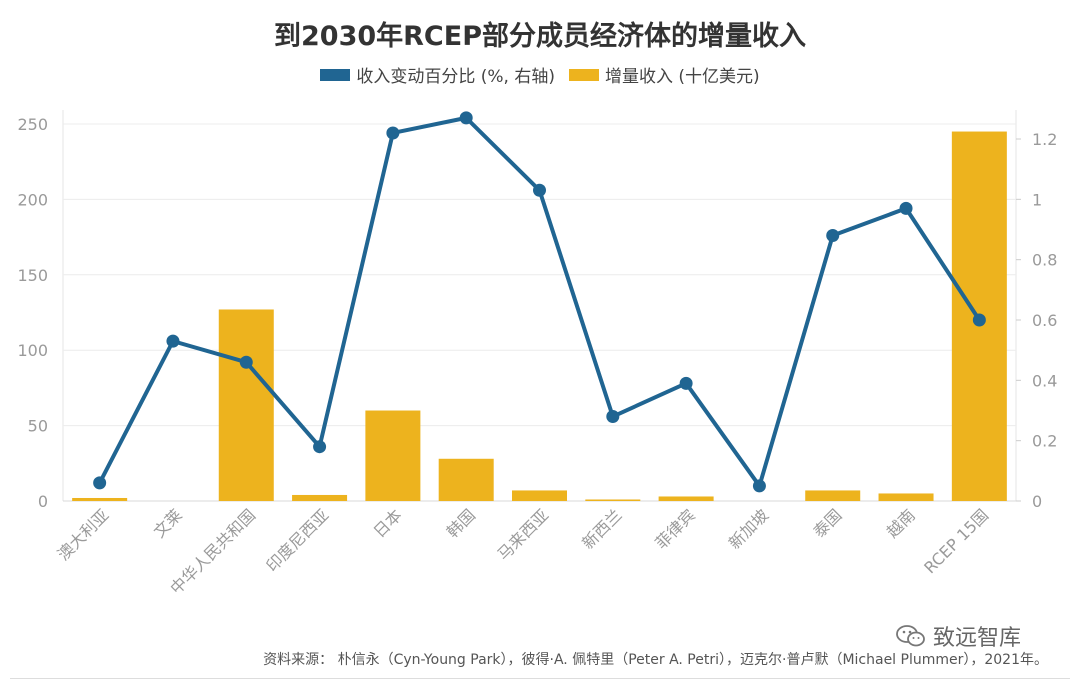 The image size is (1080, 685). Describe the element at coordinates (1044, 139) in the screenshot. I see `y-right-tick-label: 1.2` at that location.